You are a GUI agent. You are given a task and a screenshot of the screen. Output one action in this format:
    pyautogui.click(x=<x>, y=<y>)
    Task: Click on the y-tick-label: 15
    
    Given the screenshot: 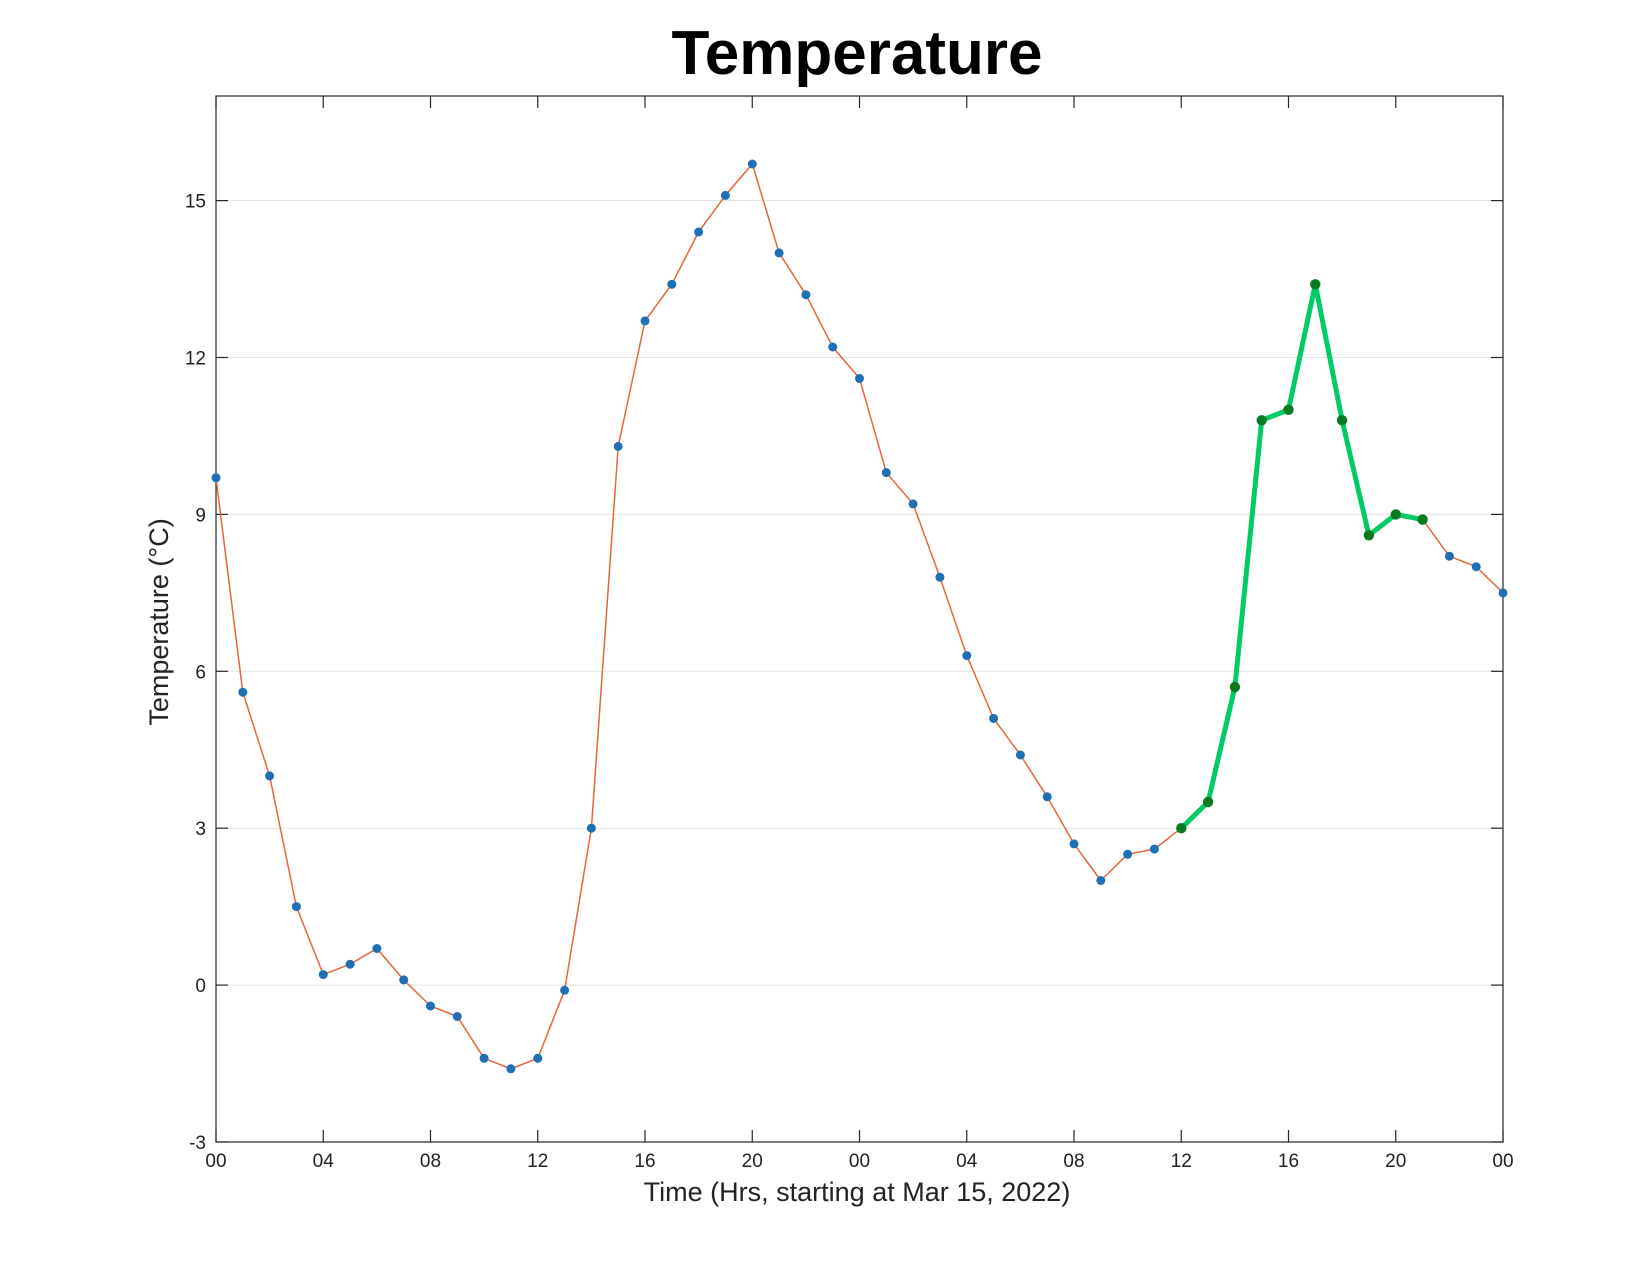 What is the action you would take?
    pyautogui.click(x=195, y=202)
    